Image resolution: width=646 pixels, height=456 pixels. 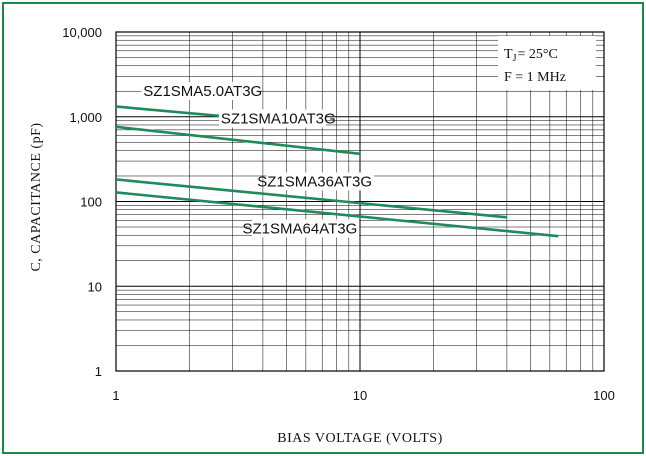 What do you see at coordinates (82, 32) in the screenshot?
I see `y-tick-label: 10,000` at bounding box center [82, 32].